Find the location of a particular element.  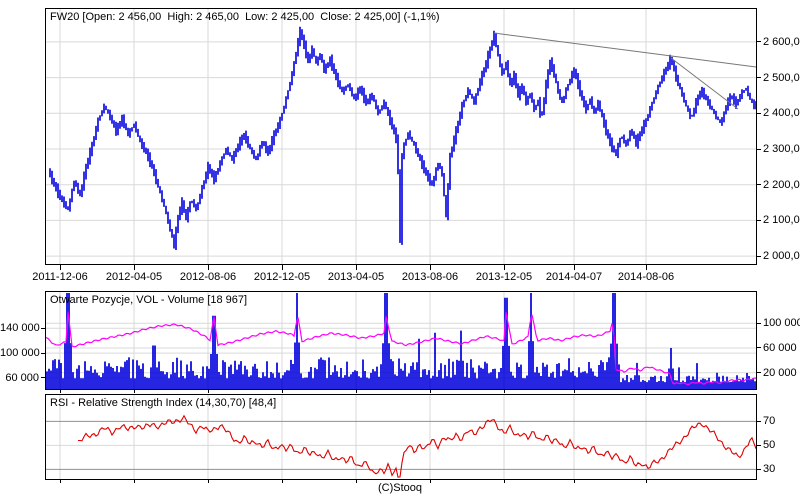

volume-axis-label: 100 000 is located at coordinates (781, 323).